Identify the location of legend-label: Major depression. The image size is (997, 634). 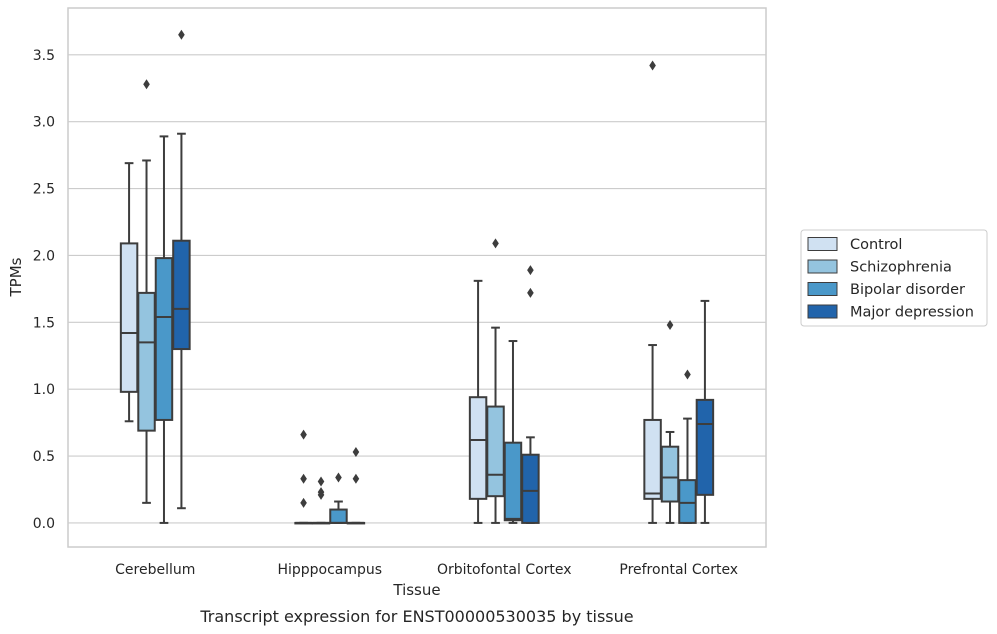
(912, 313).